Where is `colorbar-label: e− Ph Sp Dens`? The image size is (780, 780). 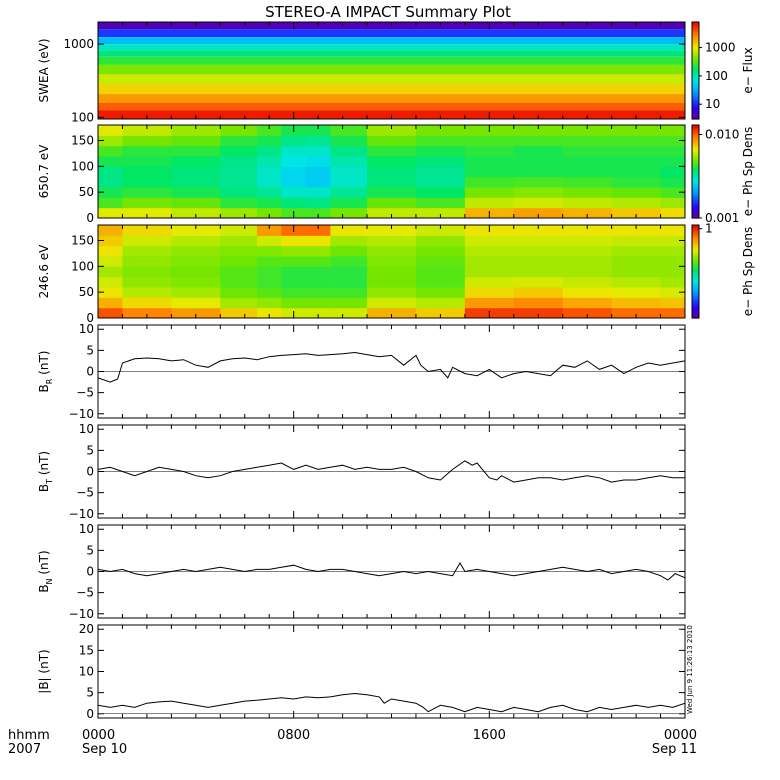 colorbar-label: e− Ph Sp Dens is located at coordinates (748, 271).